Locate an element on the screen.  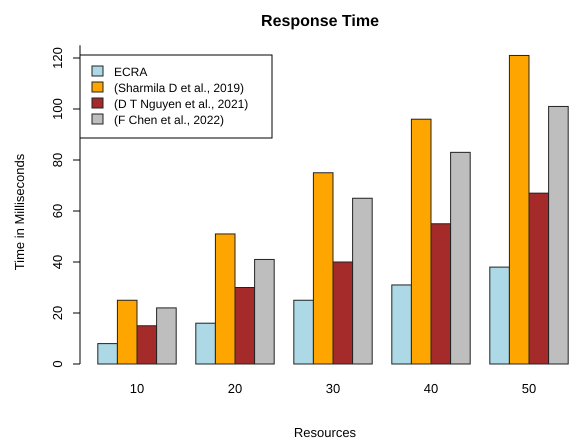
x-tick-label: 30 is located at coordinates (333, 388).